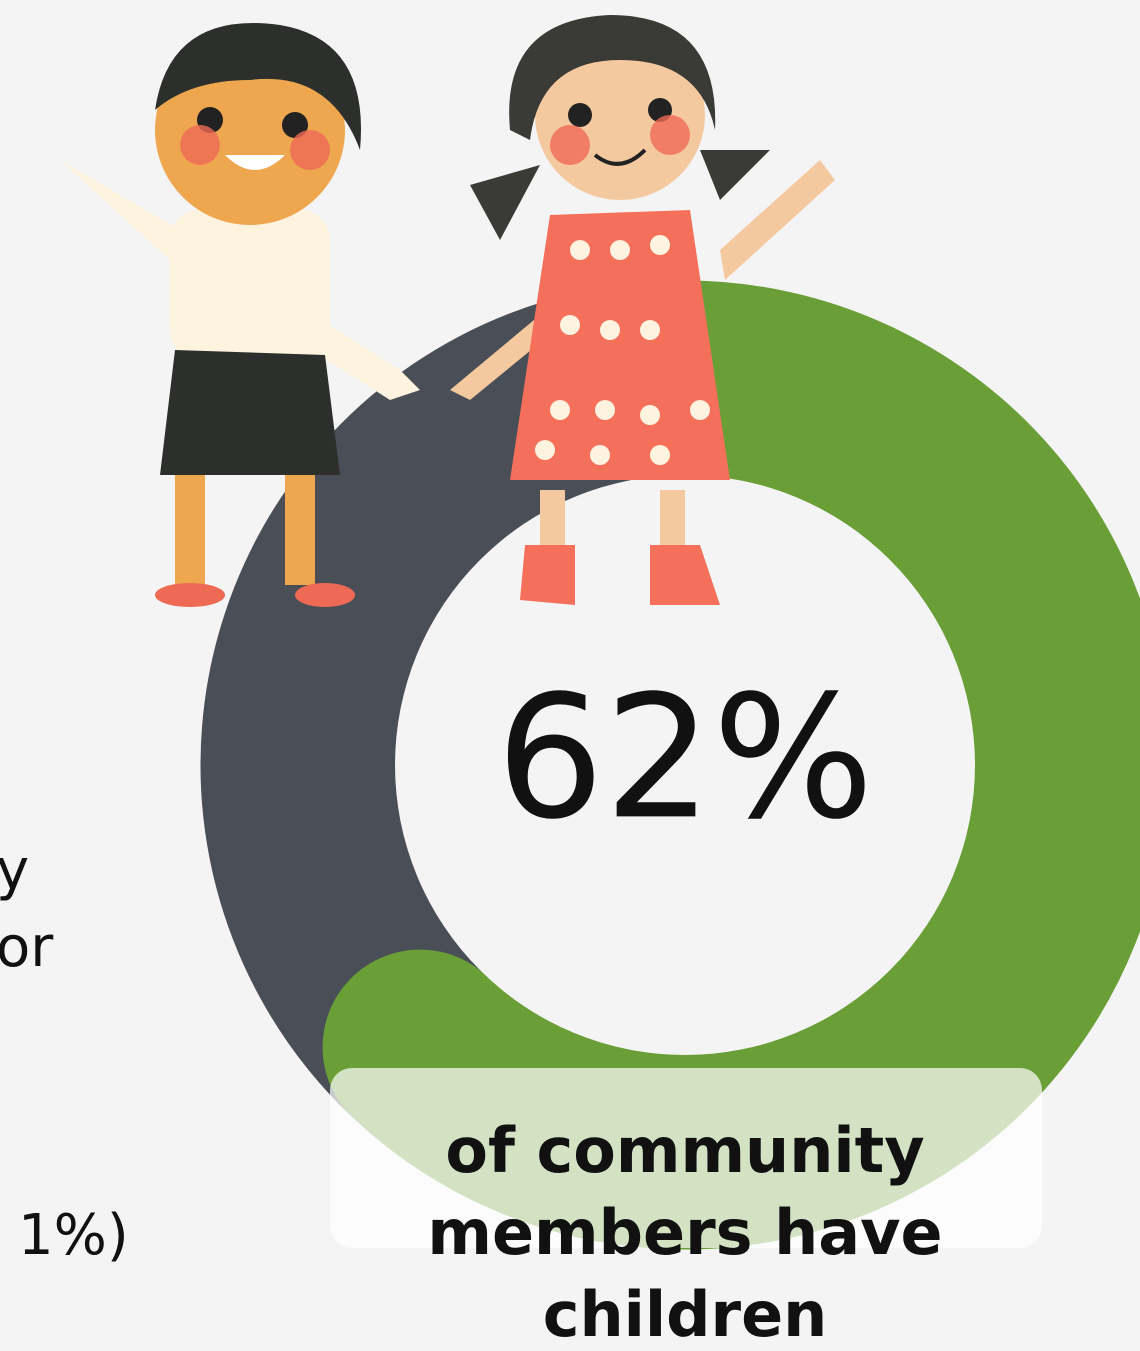 Image resolution: width=1140 pixels, height=1351 pixels. I want to click on caption-panel, so click(686, 1158).